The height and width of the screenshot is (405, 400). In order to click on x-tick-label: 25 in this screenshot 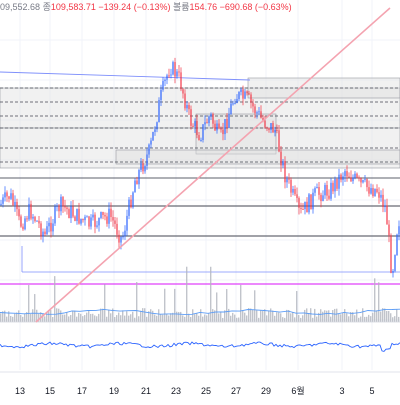, I will do `click(206, 391)`.